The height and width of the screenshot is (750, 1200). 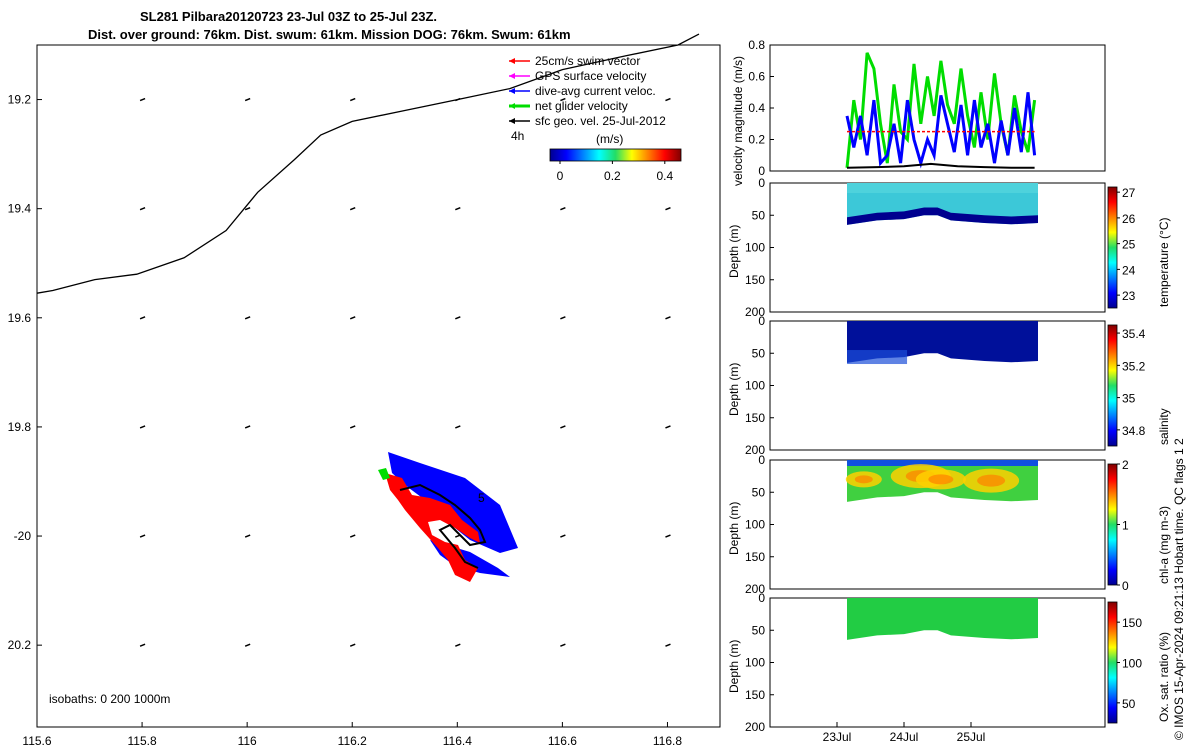 What do you see at coordinates (756, 45) in the screenshot?
I see `velocity-y-tick-label: 0.8` at bounding box center [756, 45].